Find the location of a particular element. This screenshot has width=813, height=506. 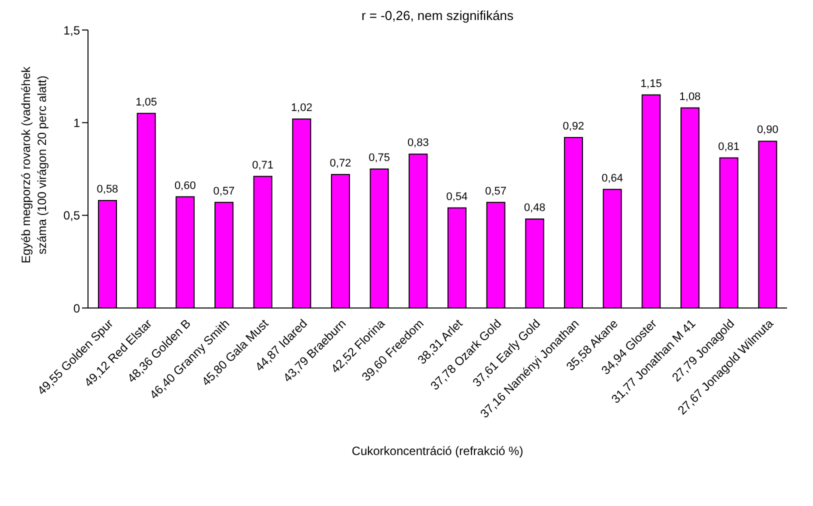

data-label: 0,81 is located at coordinates (729, 146).